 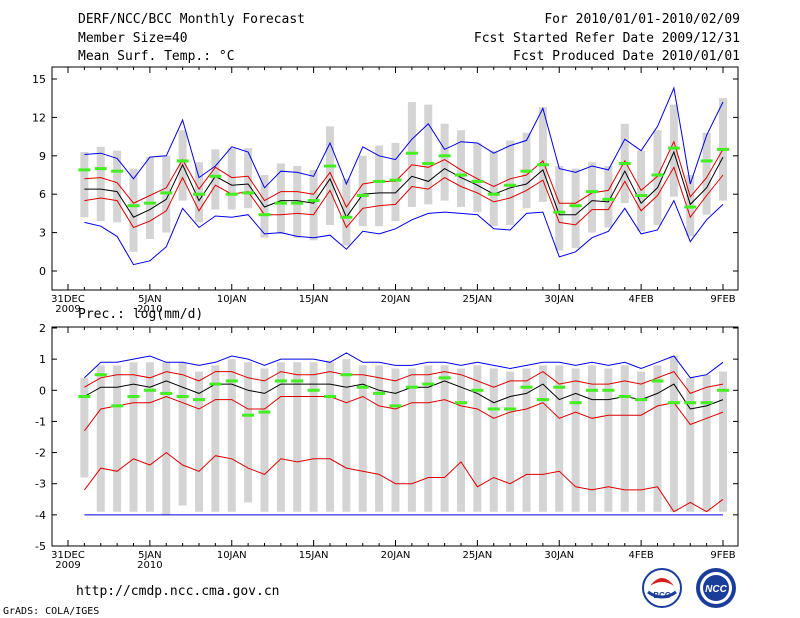 I want to click on x-tick-label: 9FEB, so click(x=722, y=555).